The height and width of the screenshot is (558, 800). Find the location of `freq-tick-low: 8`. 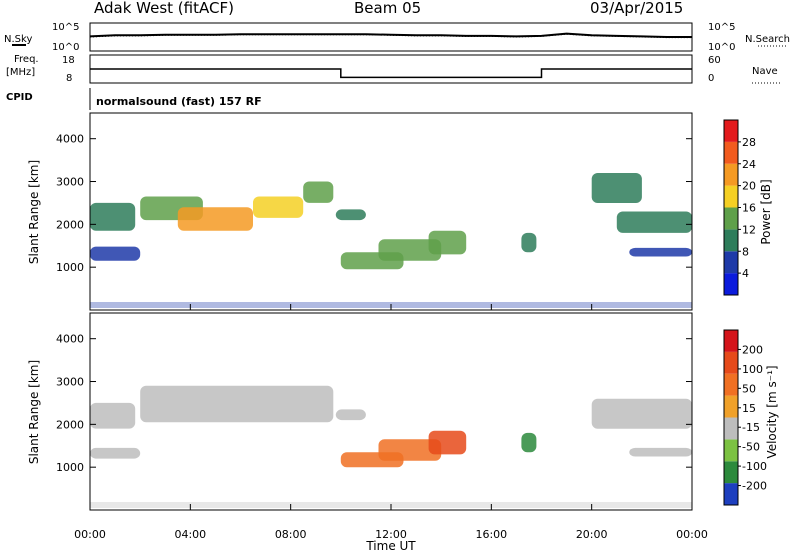

freq-tick-low: 8 is located at coordinates (69, 78).